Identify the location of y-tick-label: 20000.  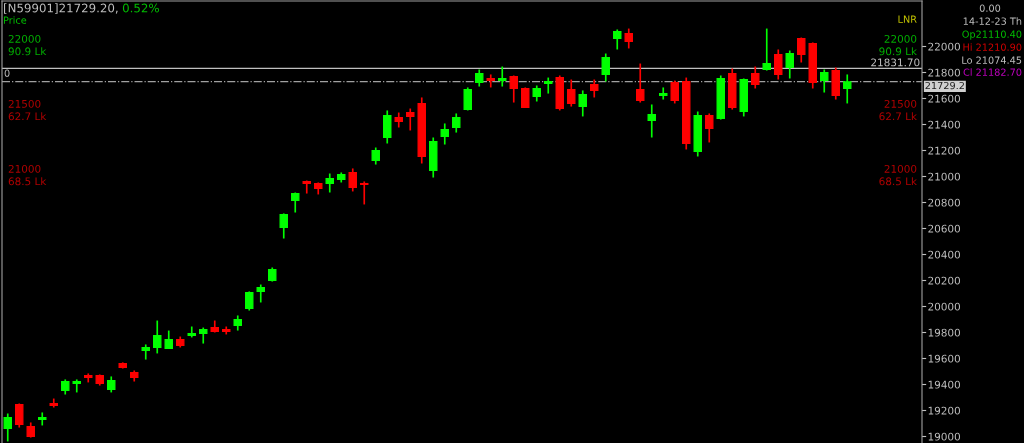
(944, 306).